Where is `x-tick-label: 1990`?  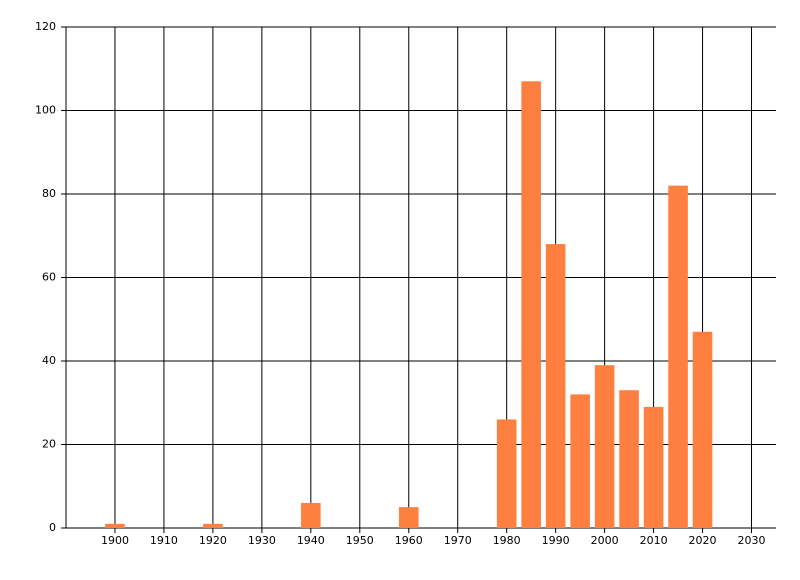
x-tick-label: 1990 is located at coordinates (556, 540).